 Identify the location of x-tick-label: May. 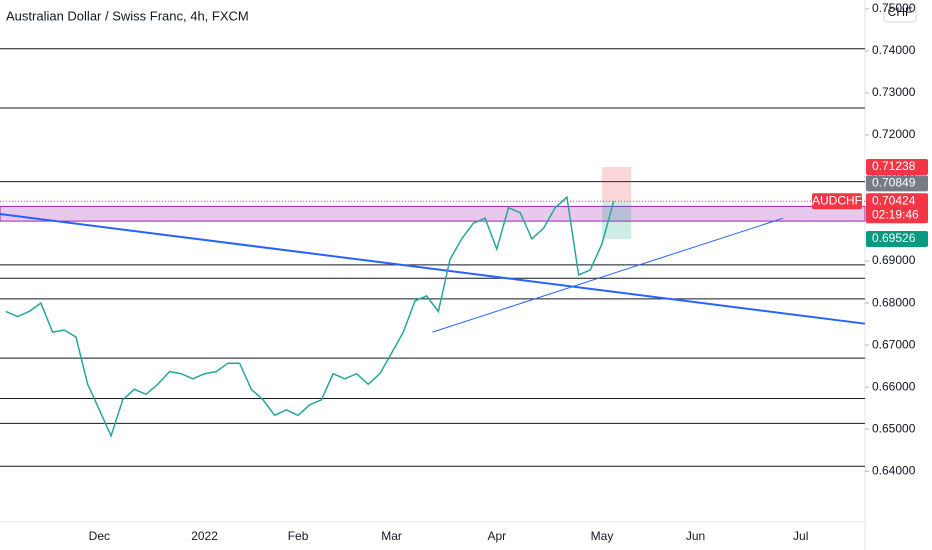
(602, 536).